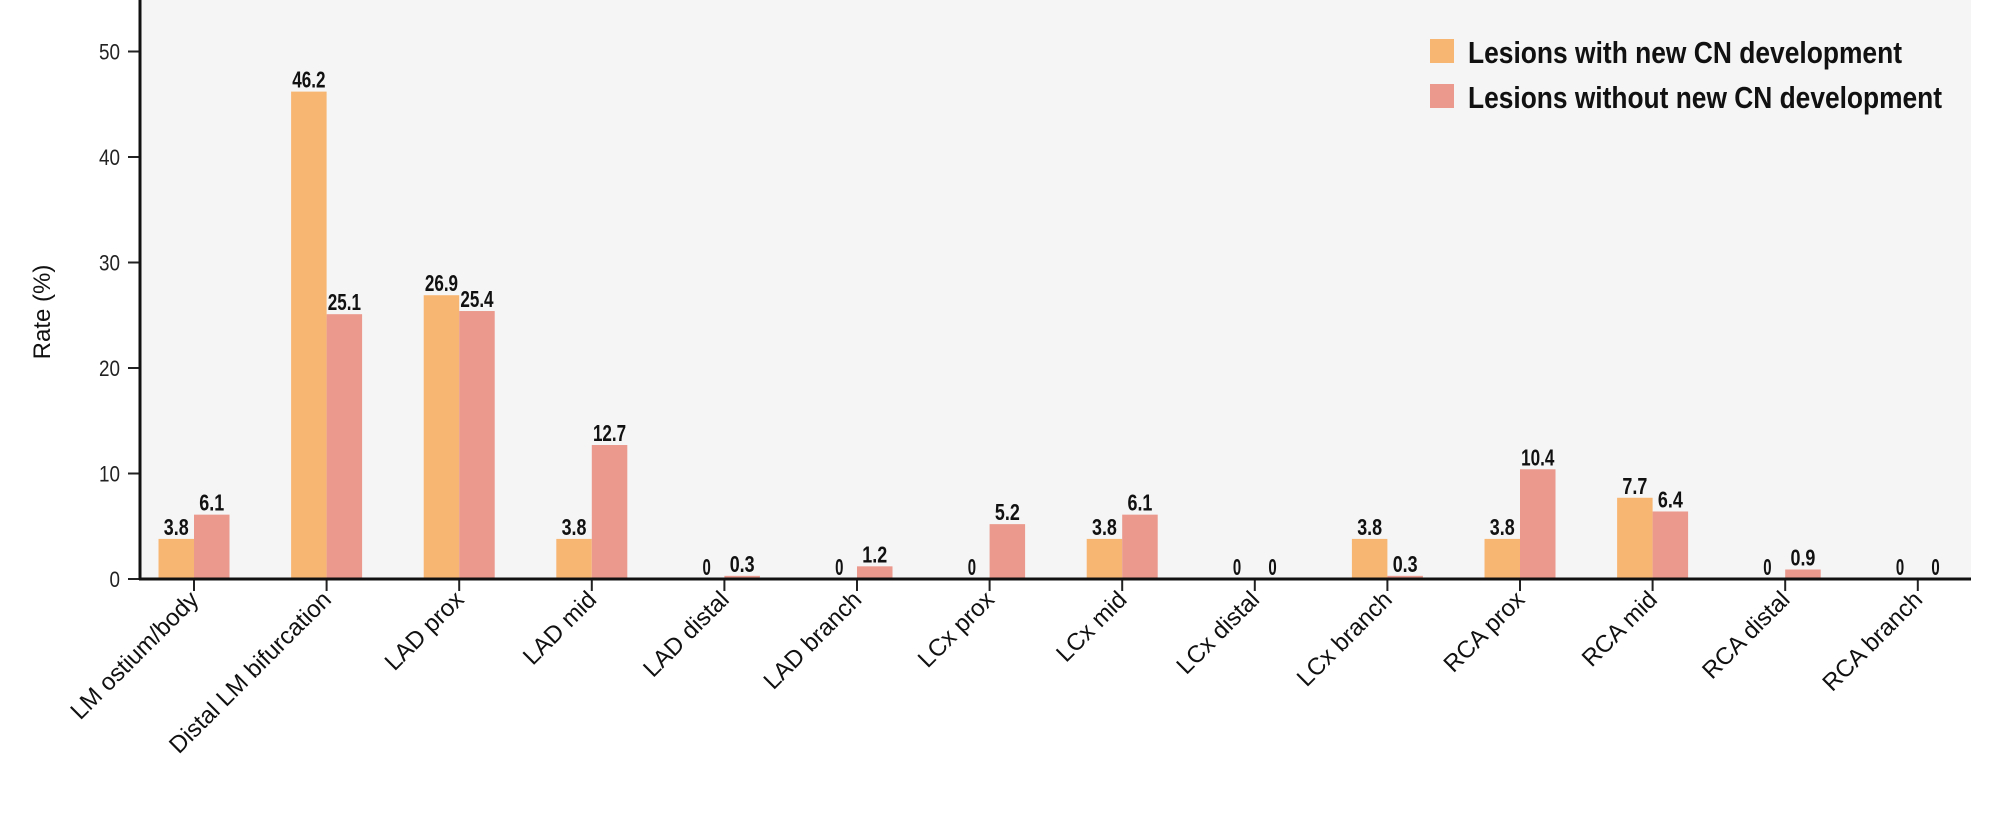 Image resolution: width=2009 pixels, height=823 pixels. Describe the element at coordinates (1634, 486) in the screenshot. I see `data-label: 7.7` at that location.